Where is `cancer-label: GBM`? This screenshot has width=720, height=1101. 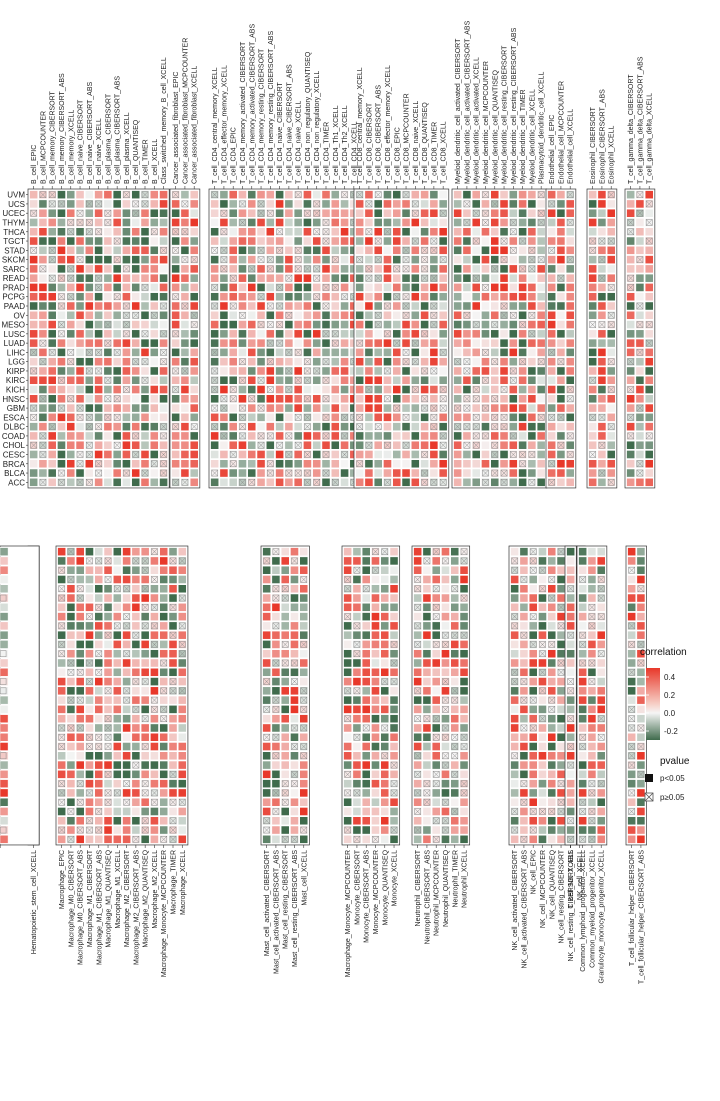
cancer-label: GBM is located at coordinates (16, 408).